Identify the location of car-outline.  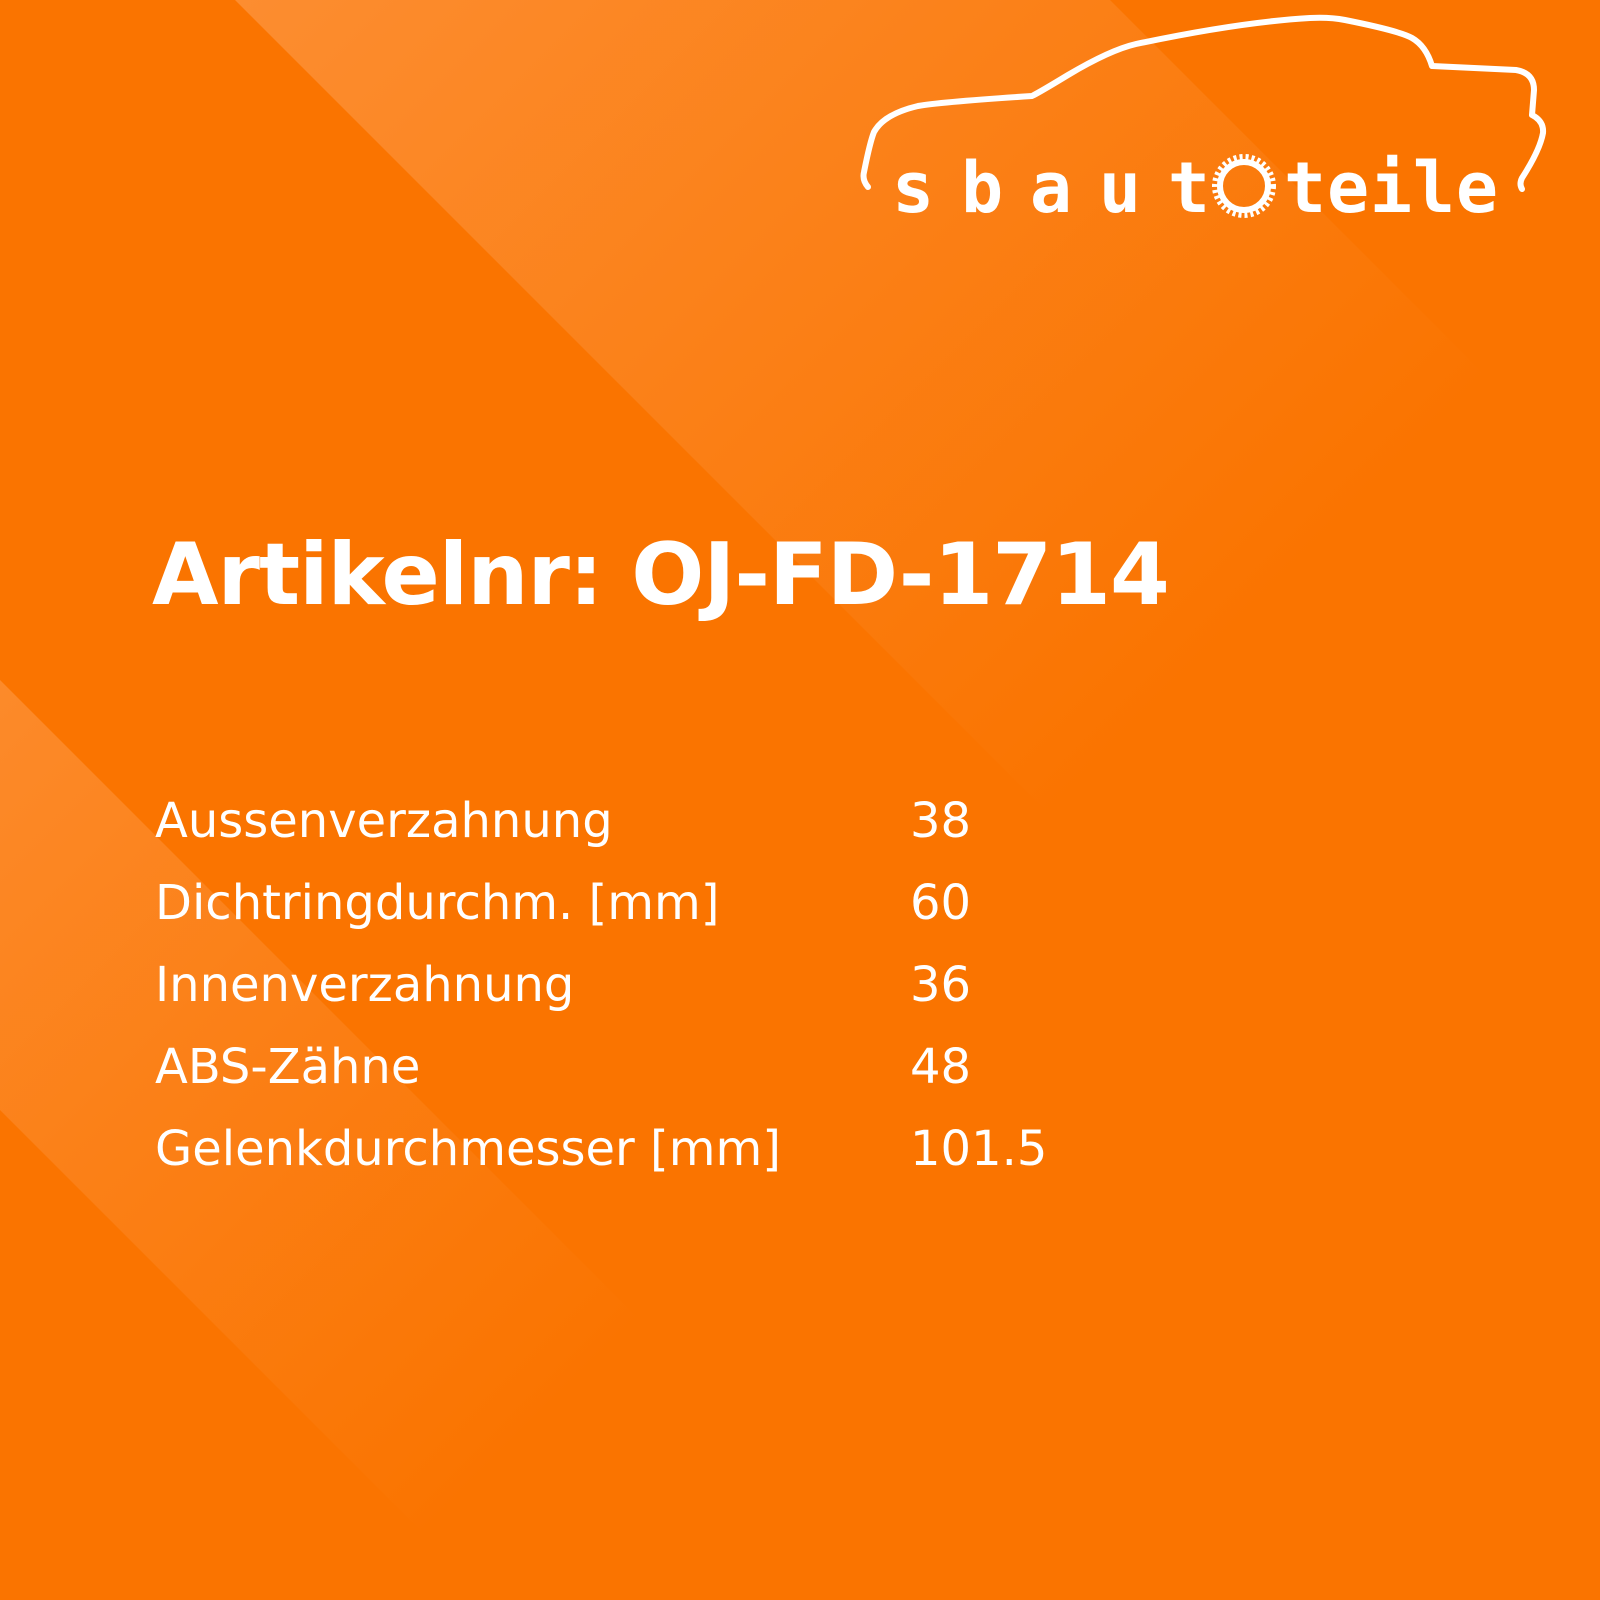
(1203, 103).